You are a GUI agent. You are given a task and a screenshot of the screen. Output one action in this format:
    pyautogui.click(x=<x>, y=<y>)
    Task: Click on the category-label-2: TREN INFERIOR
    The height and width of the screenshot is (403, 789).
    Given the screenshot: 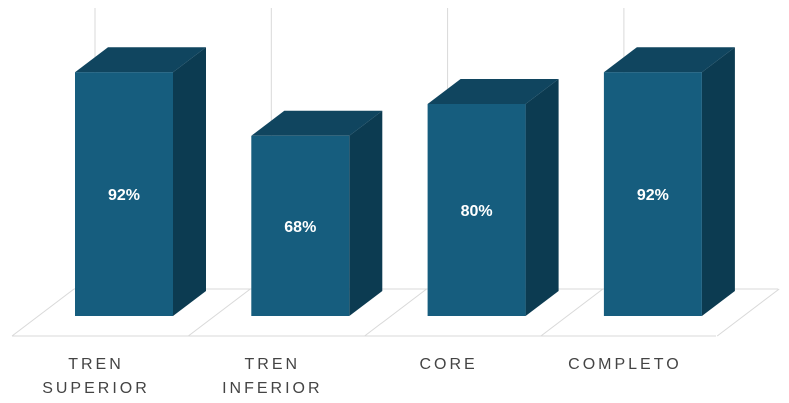 What is the action you would take?
    pyautogui.click(x=272, y=376)
    